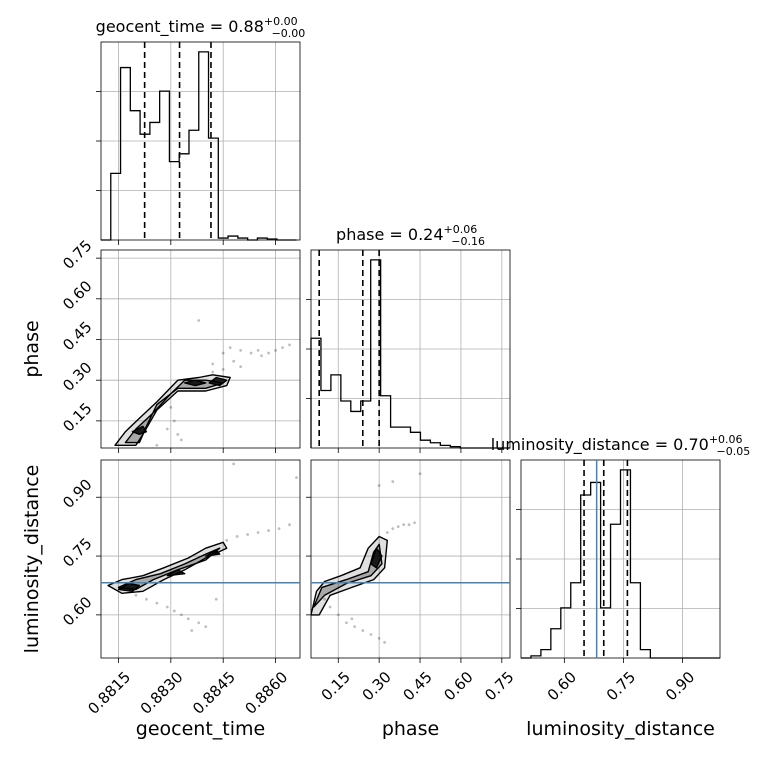 The width and height of the screenshot is (760, 760). Describe the element at coordinates (410, 729) in the screenshot. I see `x-axis-label-phase: phase` at that location.